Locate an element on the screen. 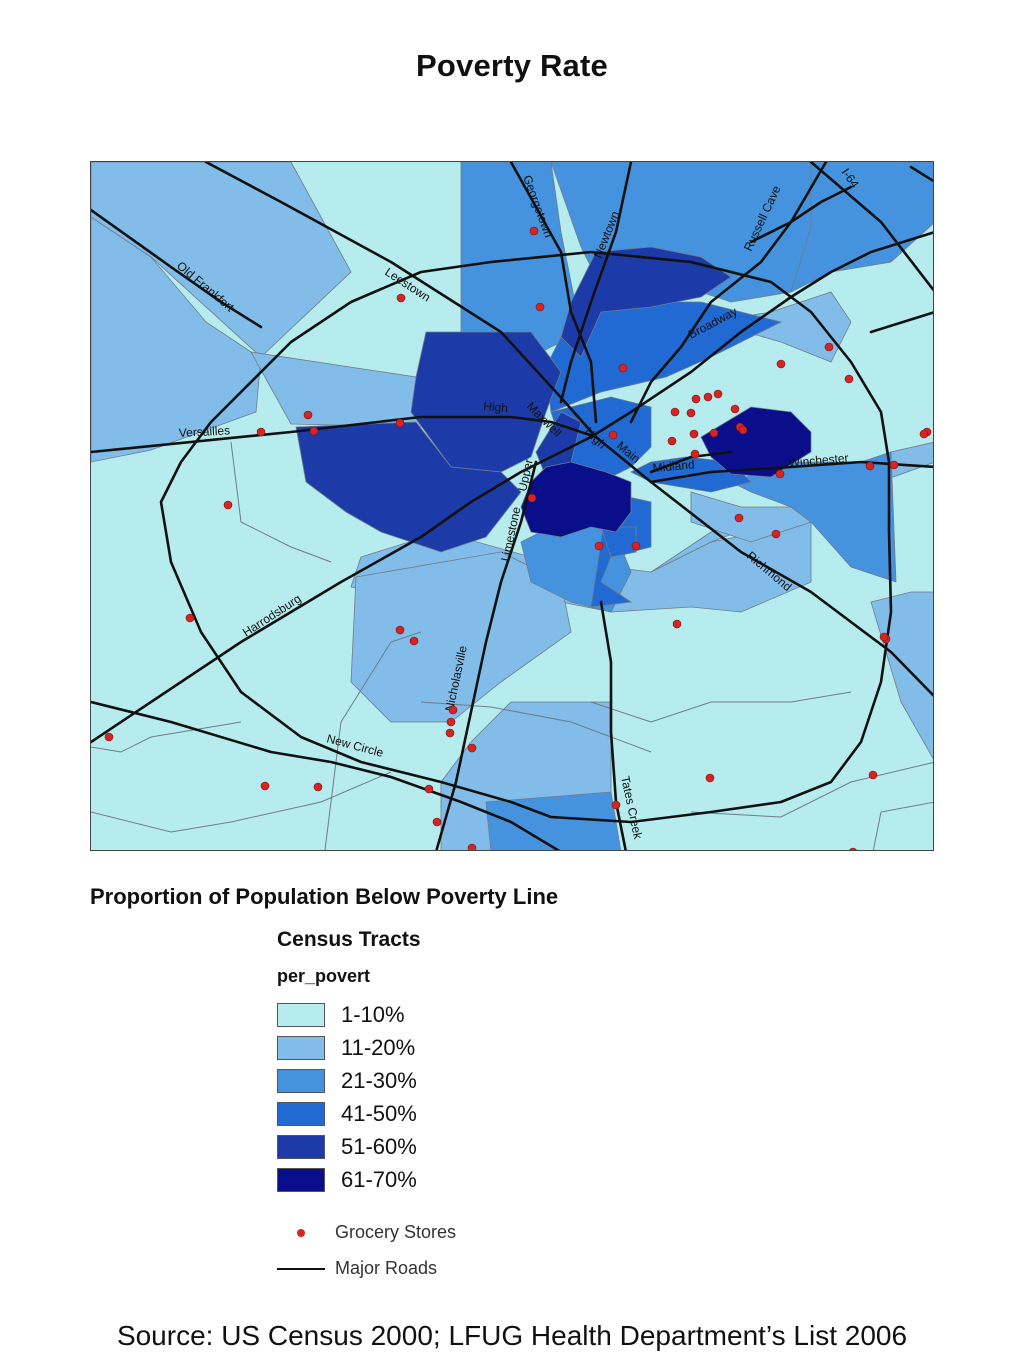 This screenshot has height=1365, width=1024. grocery-store-icon is located at coordinates (301, 1232).